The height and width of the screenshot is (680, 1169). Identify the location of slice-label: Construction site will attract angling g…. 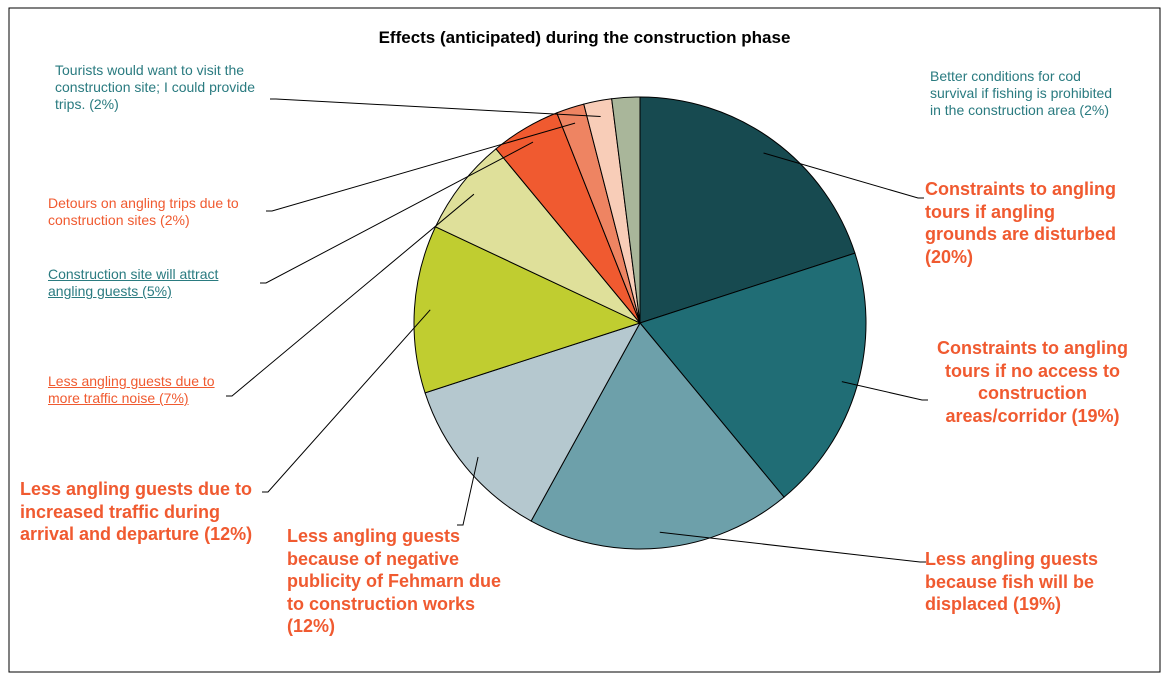
(133, 283).